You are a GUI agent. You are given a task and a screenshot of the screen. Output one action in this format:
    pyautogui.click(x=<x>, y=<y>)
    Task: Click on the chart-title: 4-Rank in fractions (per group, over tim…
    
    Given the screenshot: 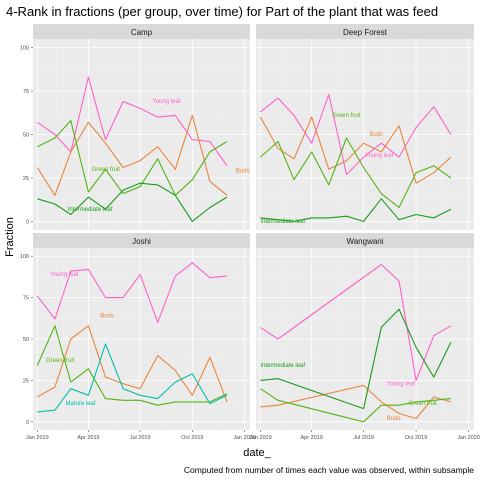 What is the action you would take?
    pyautogui.click(x=222, y=11)
    